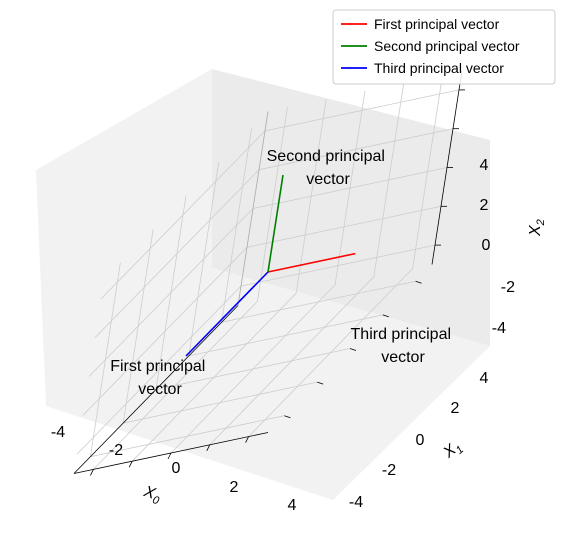 The width and height of the screenshot is (566, 544). What do you see at coordinates (537, 228) in the screenshot?
I see `x2-axis-label: X2` at bounding box center [537, 228].